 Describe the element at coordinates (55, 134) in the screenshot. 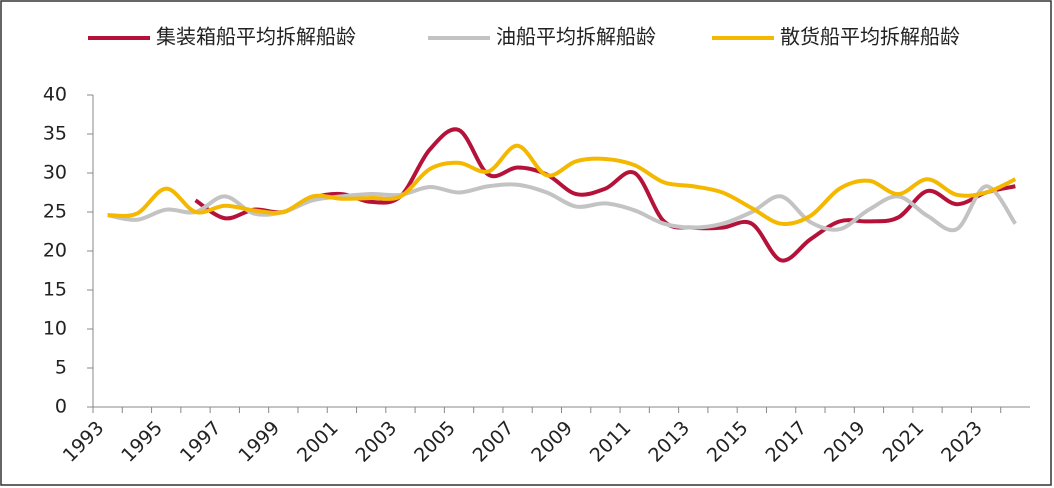

I see `y-tick-label: 35` at that location.